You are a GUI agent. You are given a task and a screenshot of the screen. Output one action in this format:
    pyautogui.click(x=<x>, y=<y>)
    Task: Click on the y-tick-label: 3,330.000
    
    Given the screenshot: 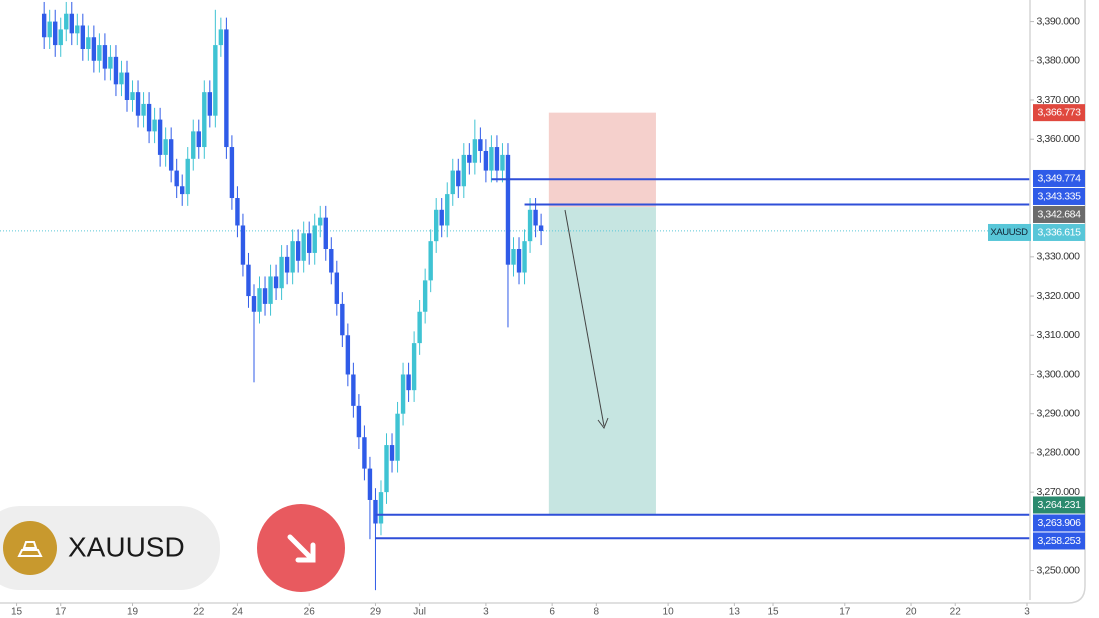 What is the action you would take?
    pyautogui.click(x=1058, y=257)
    